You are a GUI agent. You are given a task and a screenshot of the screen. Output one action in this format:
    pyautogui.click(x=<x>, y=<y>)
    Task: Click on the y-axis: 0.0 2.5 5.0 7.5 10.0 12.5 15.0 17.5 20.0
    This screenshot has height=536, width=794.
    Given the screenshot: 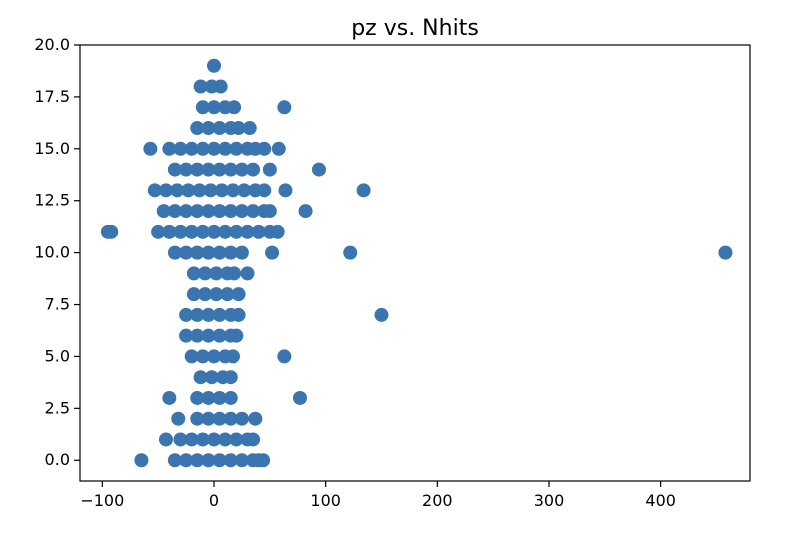 What is the action you would take?
    pyautogui.click(x=57, y=252)
    